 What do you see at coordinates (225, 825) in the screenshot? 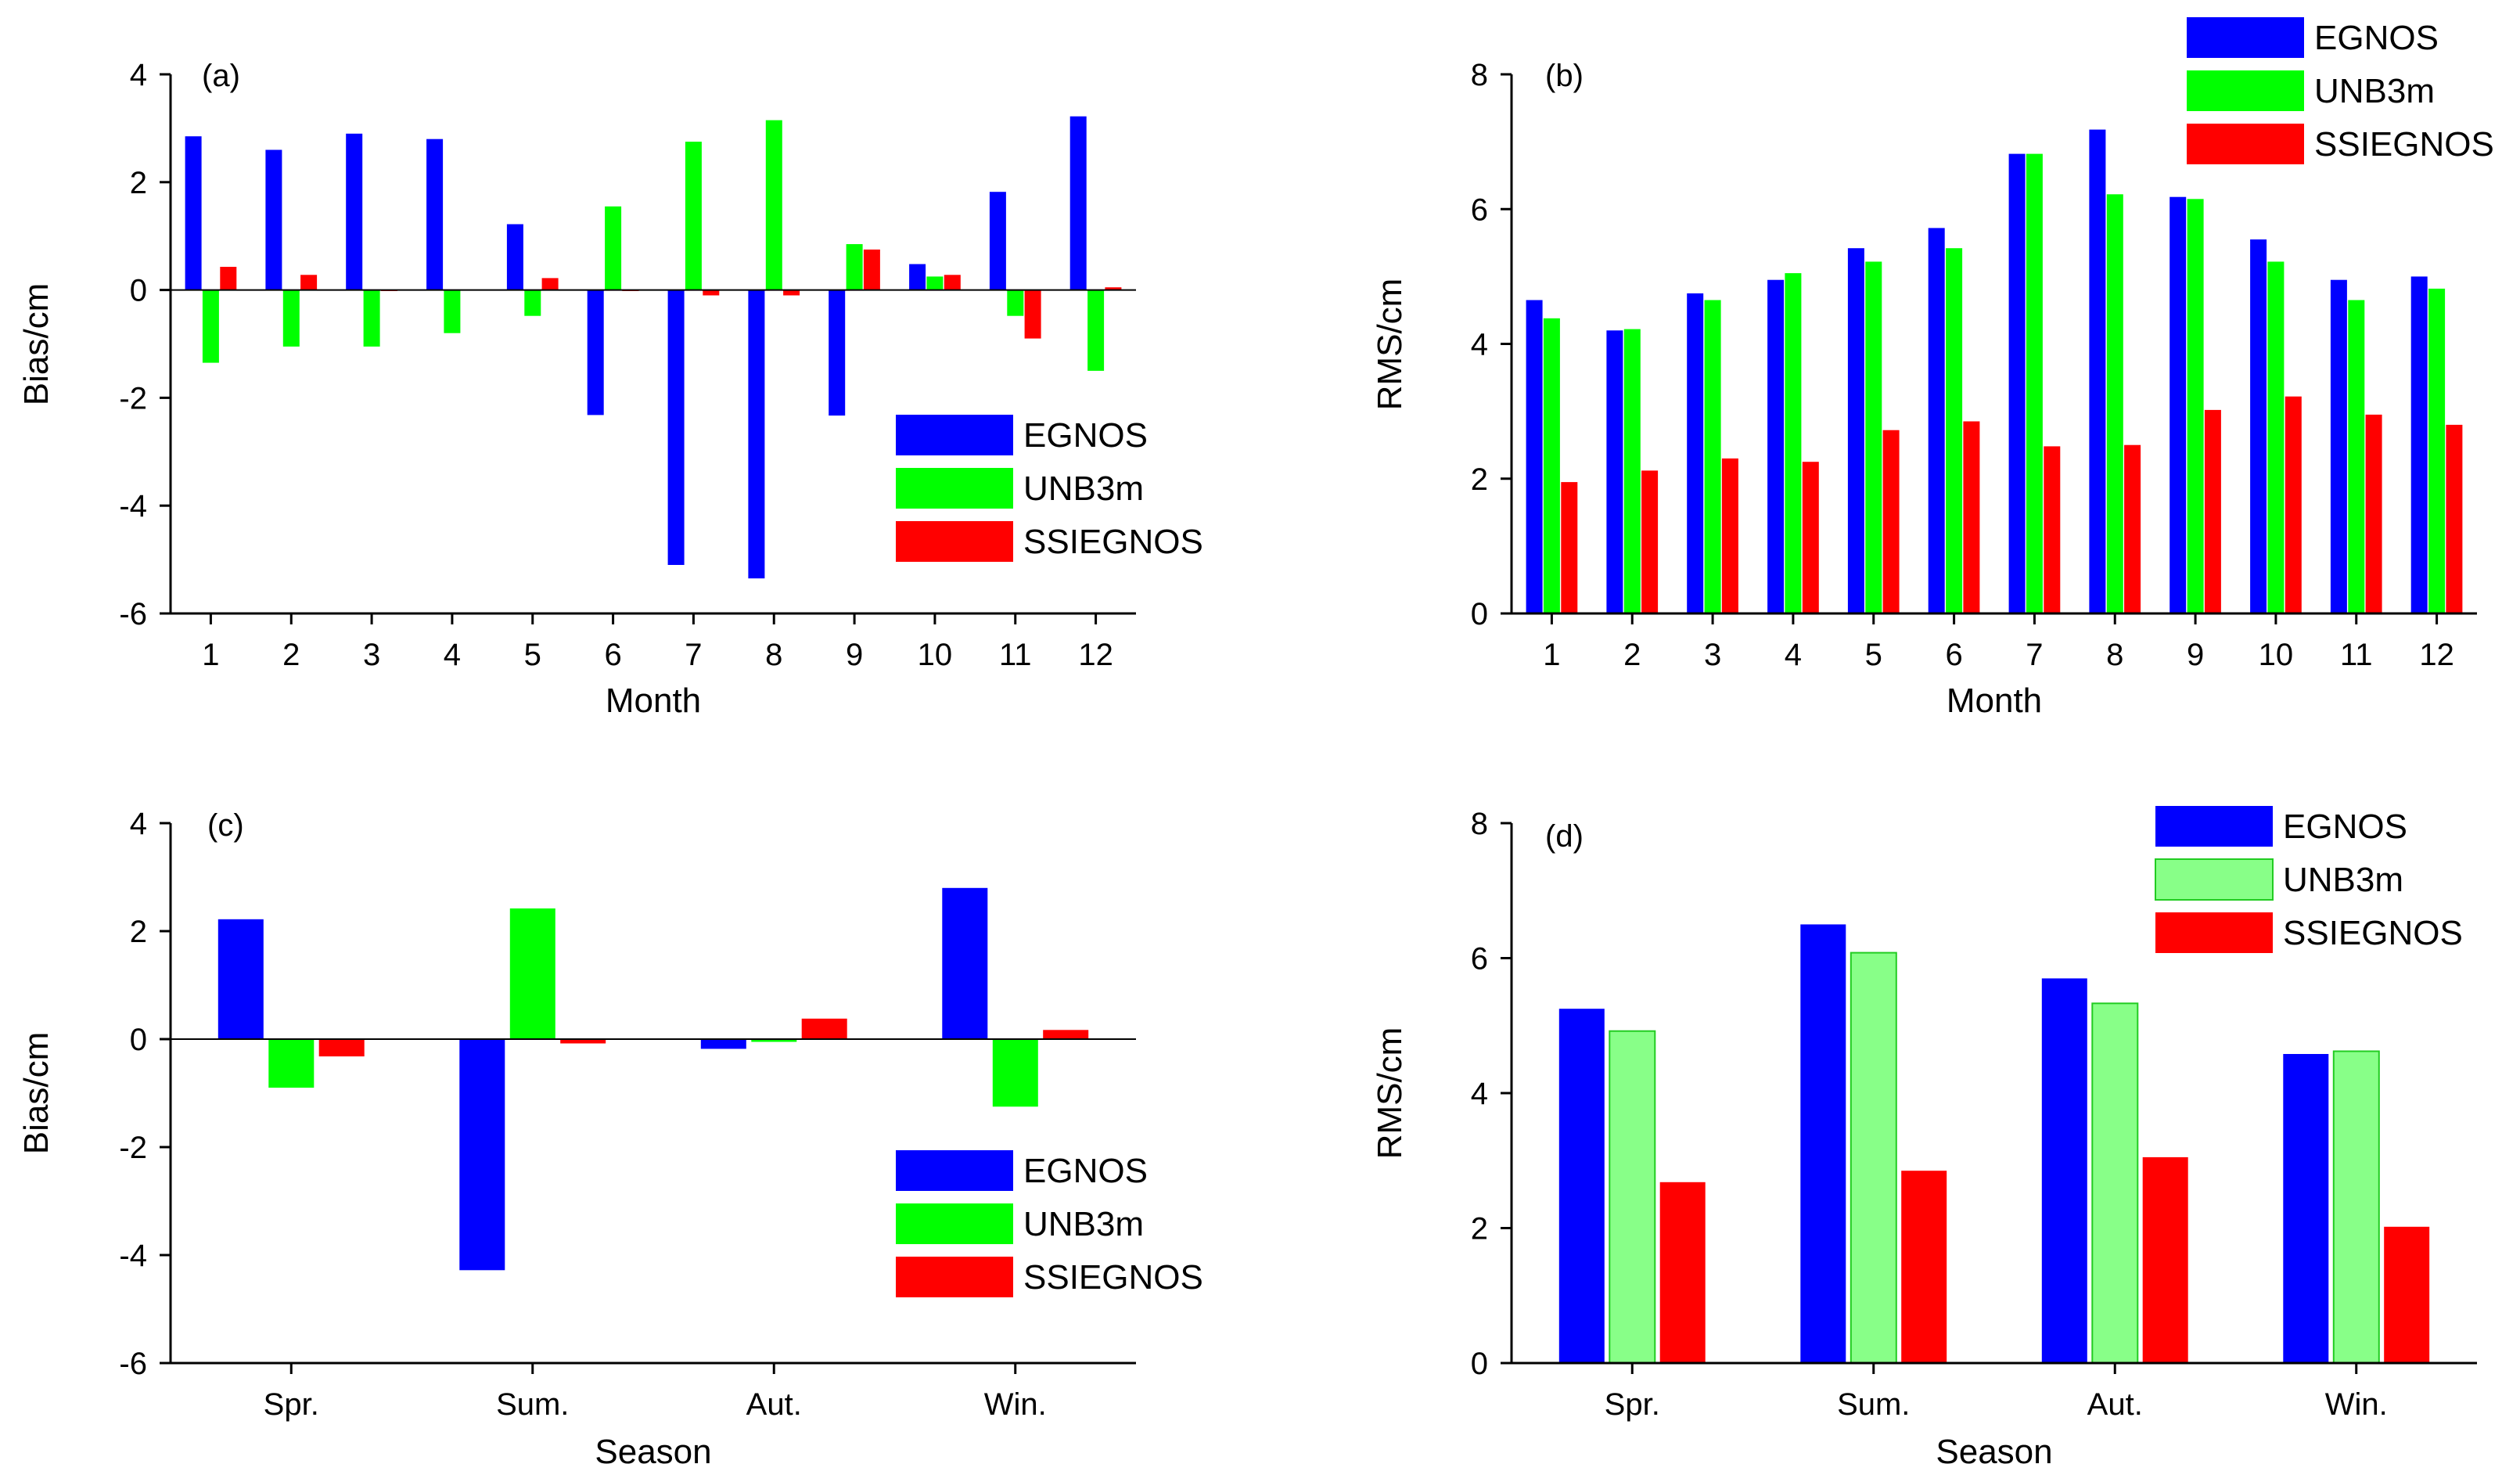
I see `panel-label: (c)` at bounding box center [225, 825].